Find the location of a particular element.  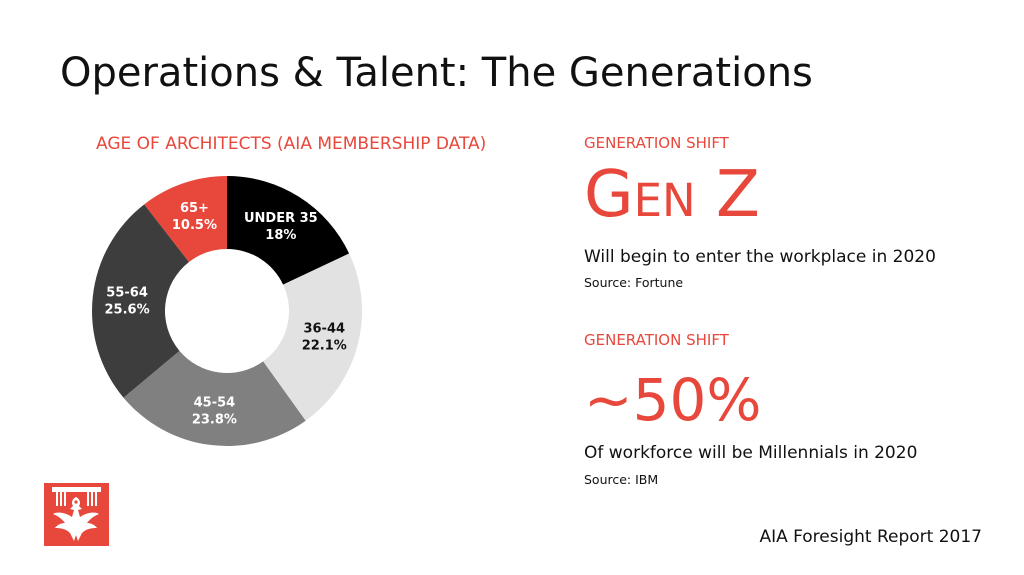

chart-title: AGE OF ARCHITECTS (AIA MEMBERSHIP DATA) is located at coordinates (291, 144).